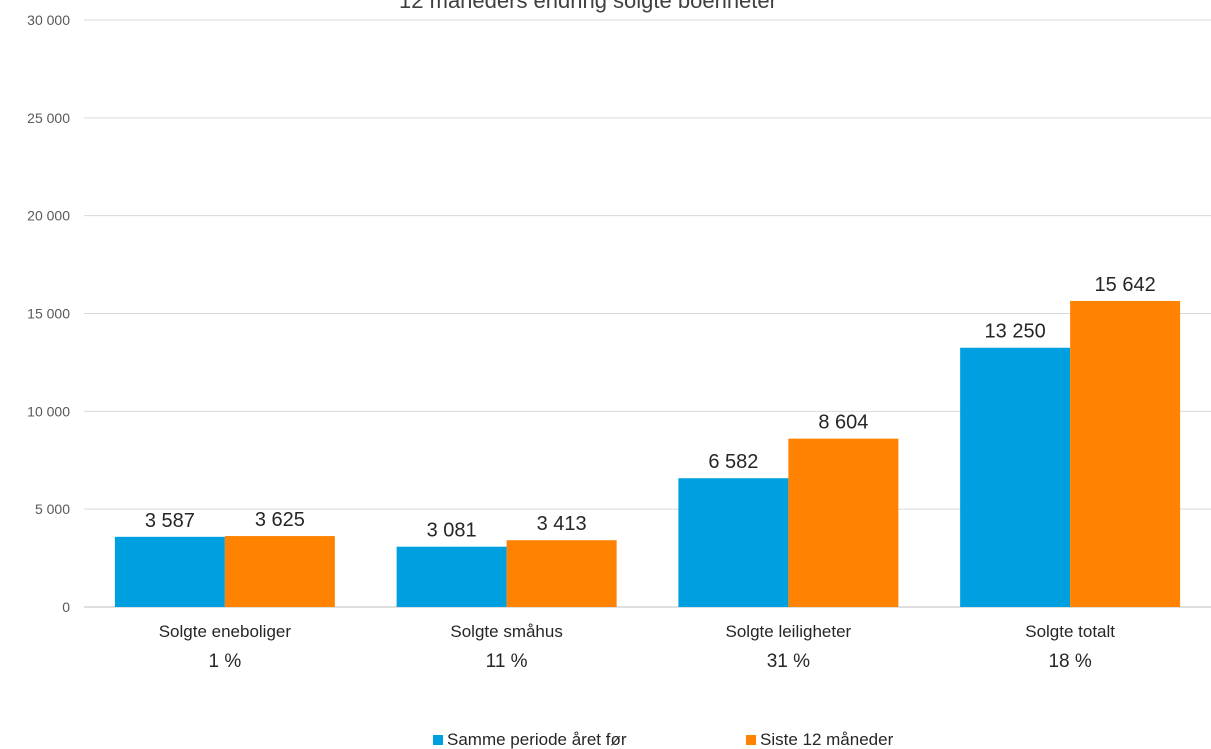 The width and height of the screenshot is (1211, 749). What do you see at coordinates (588, 6) in the screenshot?
I see `chart-title: 12 måneders endring solgte boenheter` at bounding box center [588, 6].